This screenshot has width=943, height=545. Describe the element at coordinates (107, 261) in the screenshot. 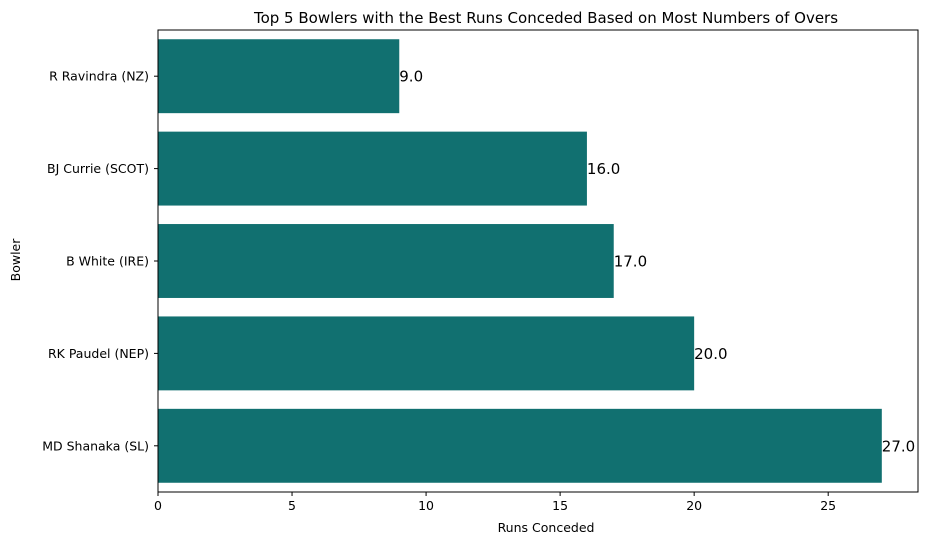

I see `y-tick-label-3: B White (IRE)` at that location.